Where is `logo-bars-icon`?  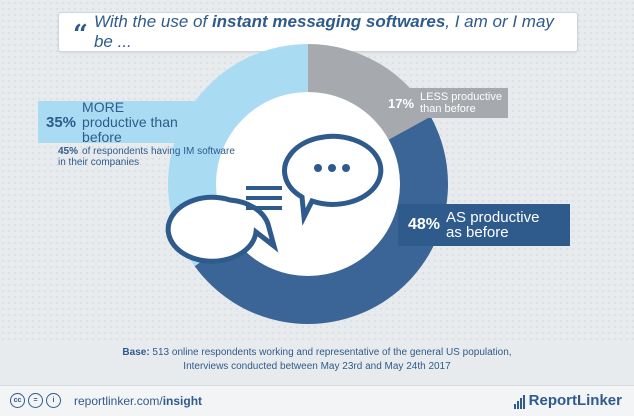 logo-bars-icon is located at coordinates (519, 402).